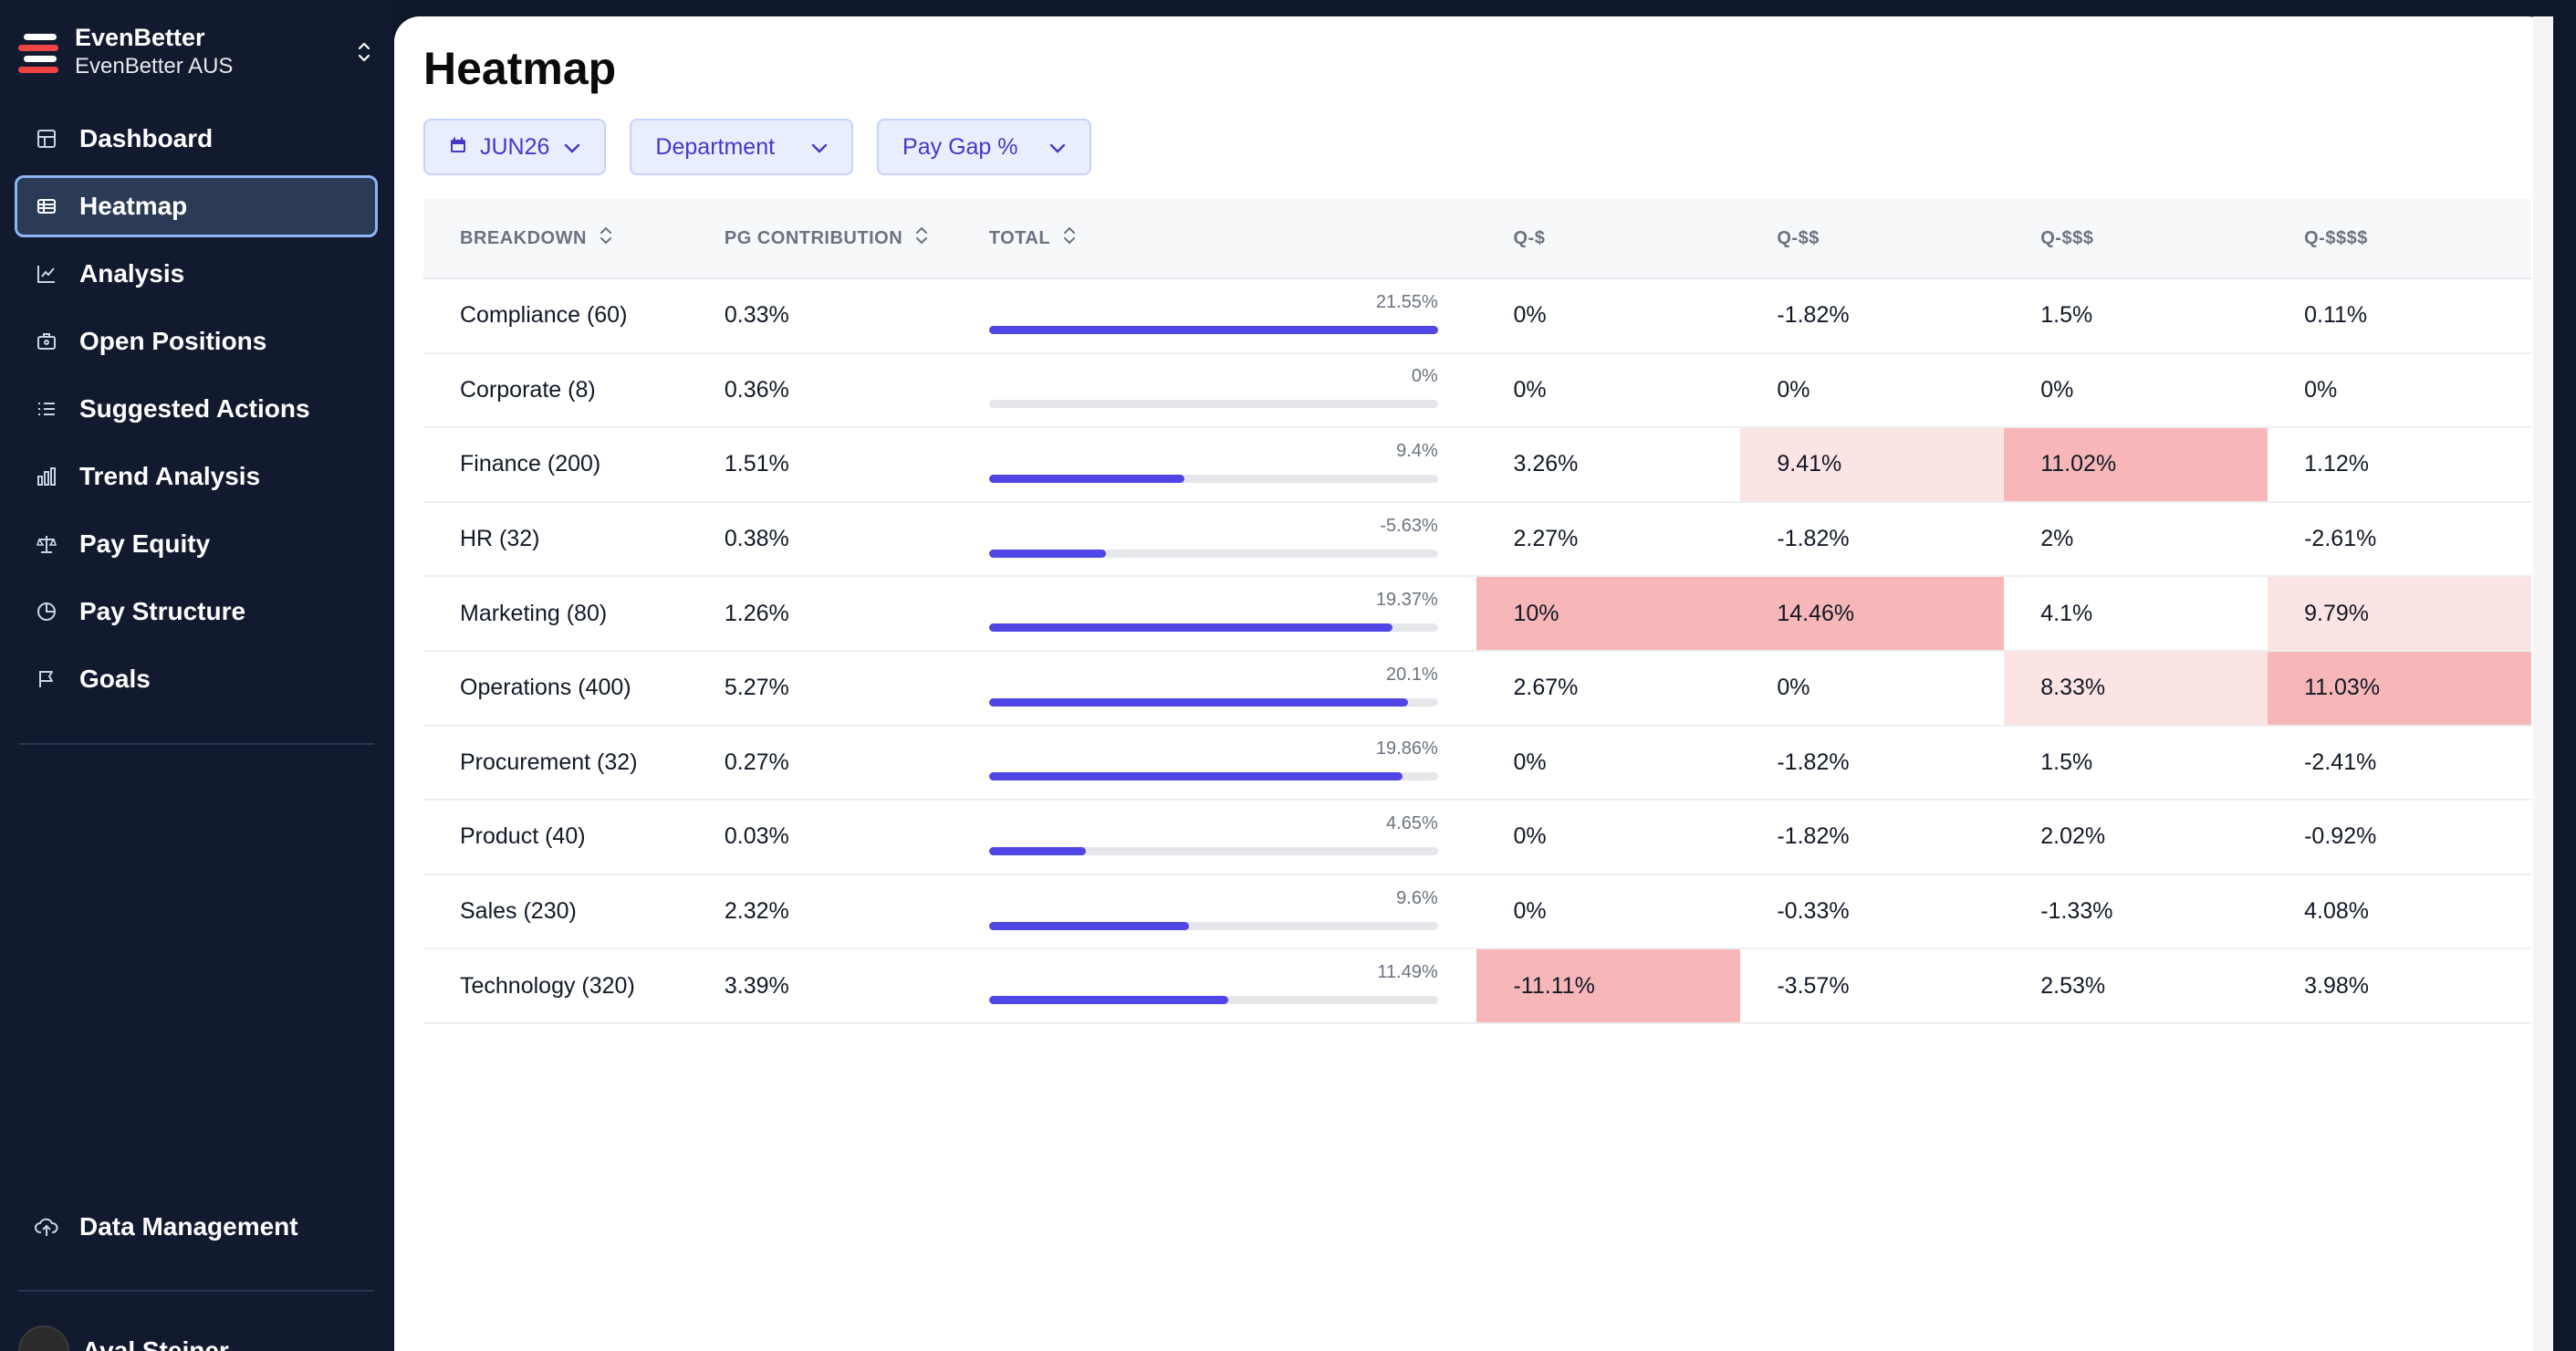 Image resolution: width=2576 pixels, height=1351 pixels. What do you see at coordinates (520, 68) in the screenshot?
I see `page-title: Heatmap` at bounding box center [520, 68].